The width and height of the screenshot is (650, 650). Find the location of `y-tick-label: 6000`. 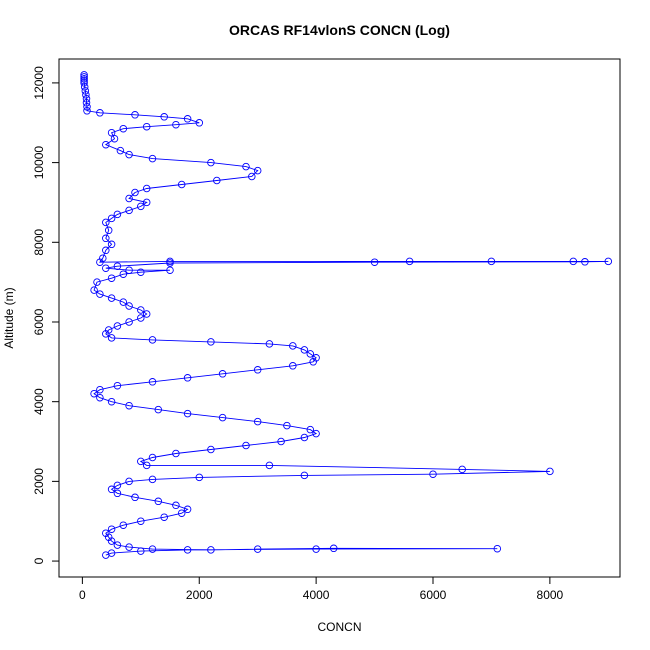

y-tick-label: 6000 is located at coordinates (39, 321).